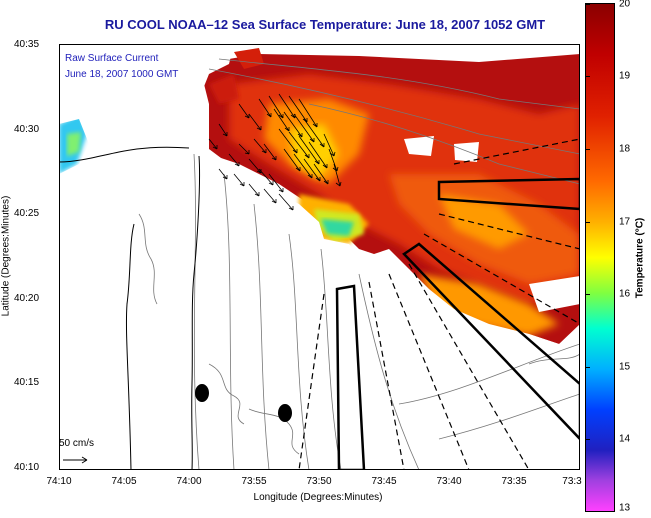 This screenshot has width=651, height=518. What do you see at coordinates (600, 257) in the screenshot?
I see `temperature-colorbar` at bounding box center [600, 257].